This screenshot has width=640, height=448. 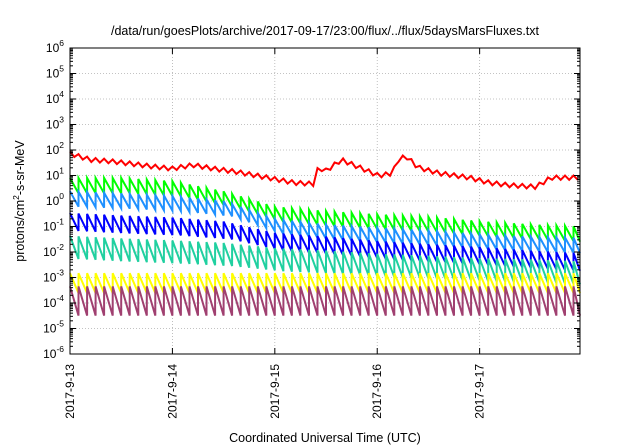 What do you see at coordinates (19, 201) in the screenshot?
I see `y-axis-label: protons/cm2-s-sr-MeV` at bounding box center [19, 201].